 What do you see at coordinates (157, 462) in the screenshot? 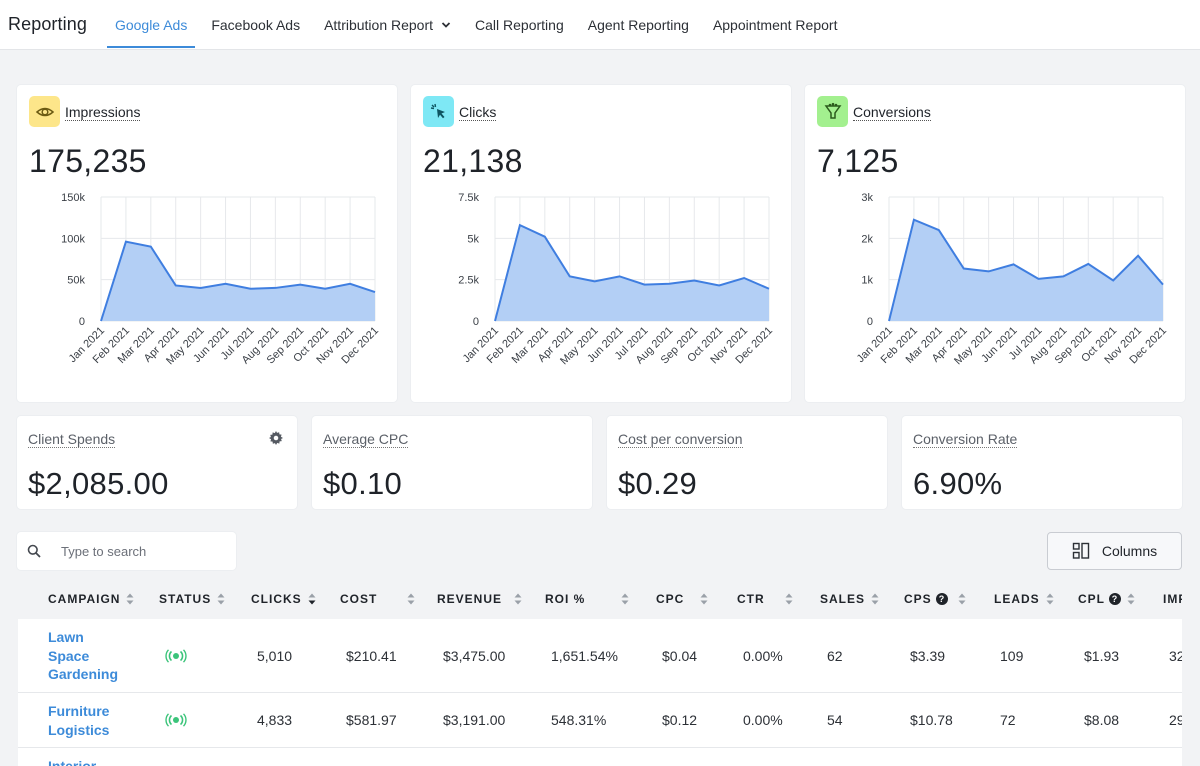
I see `client-spends-card: Client Spends $2,085.00` at bounding box center [157, 462].